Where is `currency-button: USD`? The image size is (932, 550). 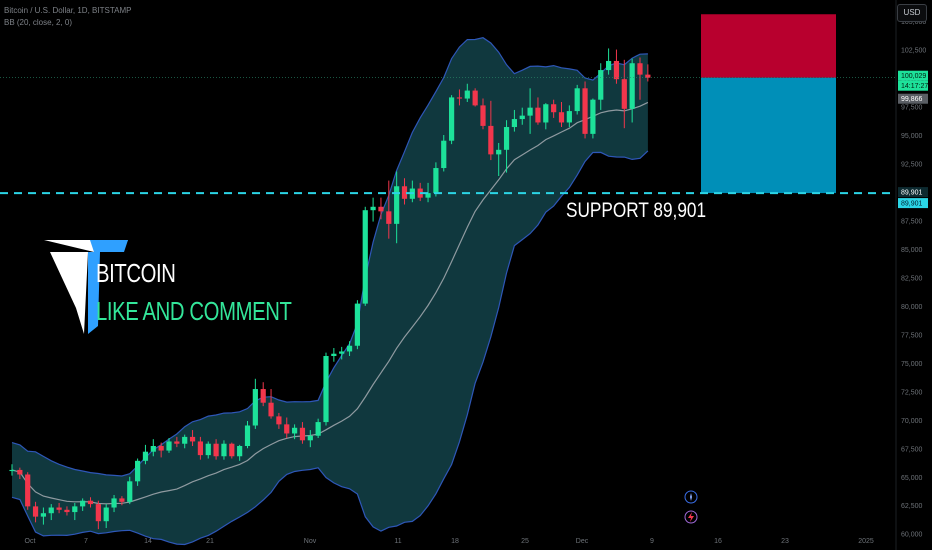 currency-button: USD is located at coordinates (912, 13).